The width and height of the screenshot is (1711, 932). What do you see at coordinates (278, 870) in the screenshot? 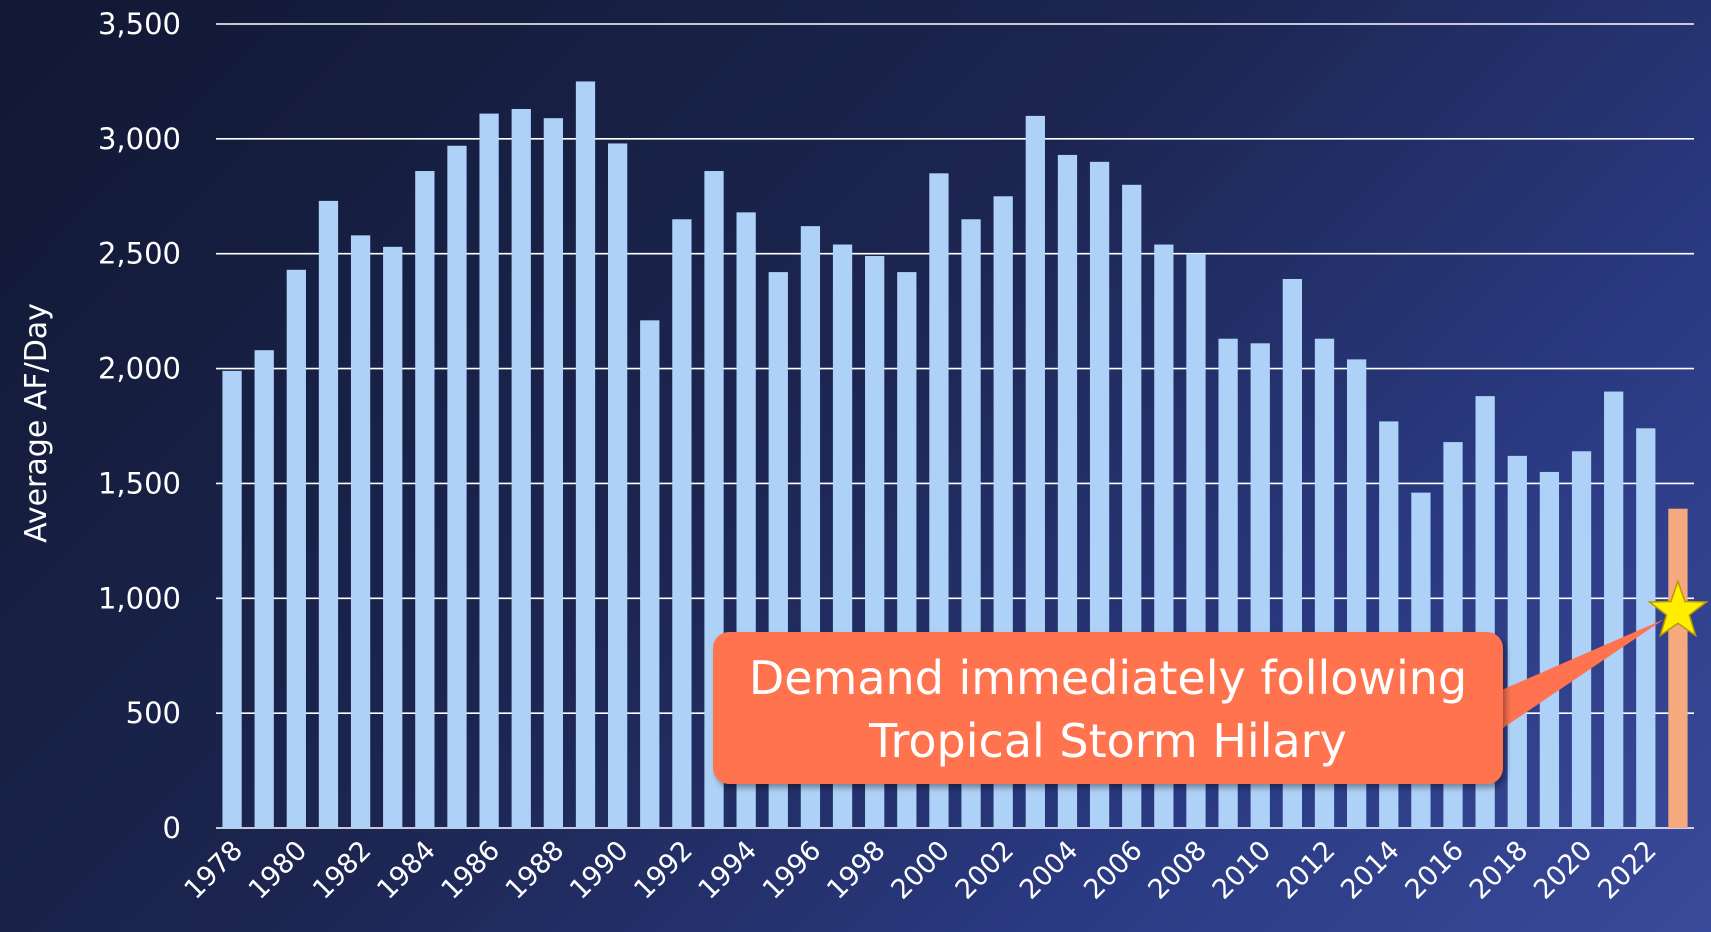
I see `x-tick-label: 1980` at bounding box center [278, 870].